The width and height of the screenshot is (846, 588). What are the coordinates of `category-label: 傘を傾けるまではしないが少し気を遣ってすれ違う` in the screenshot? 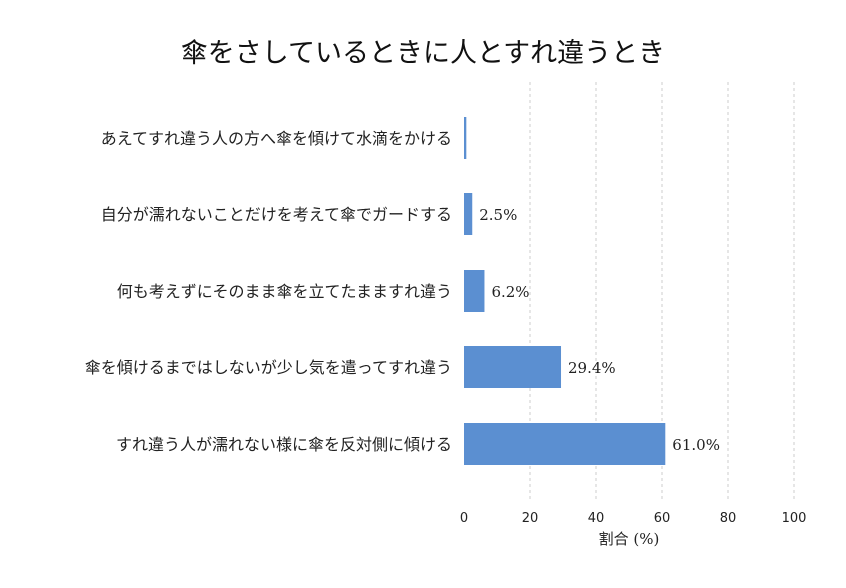 It's located at (268, 367).